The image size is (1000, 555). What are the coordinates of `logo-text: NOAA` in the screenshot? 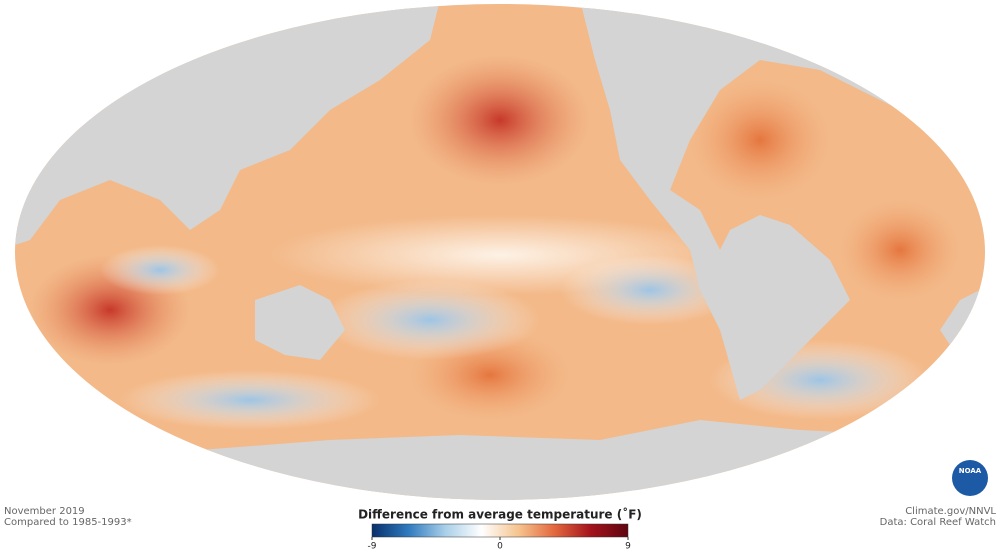 It's located at (970, 471).